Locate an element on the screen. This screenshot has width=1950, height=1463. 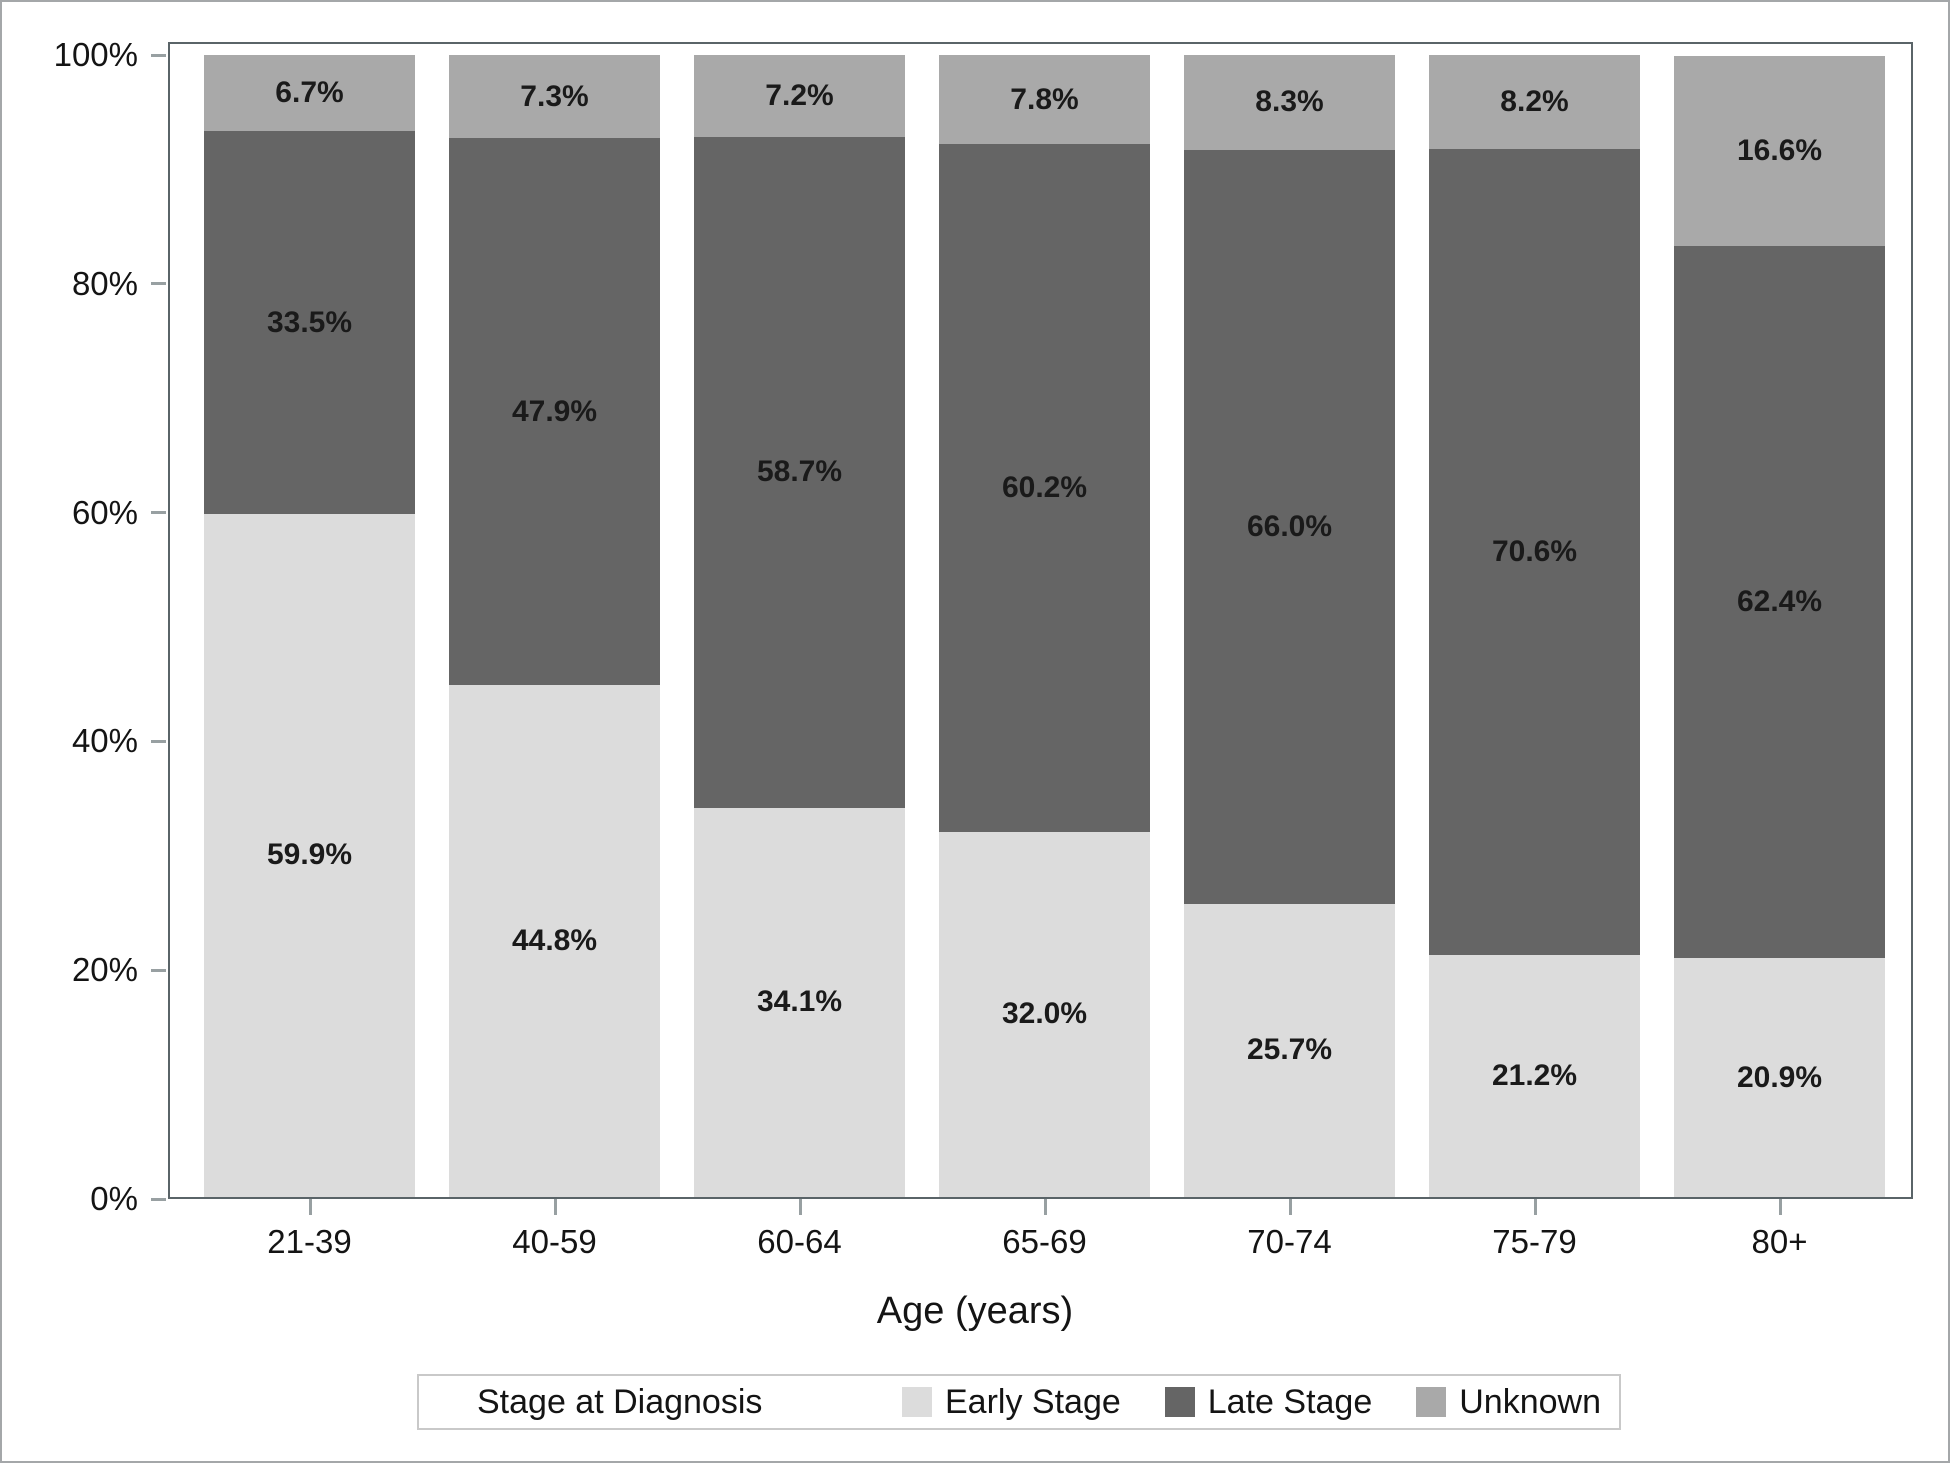
bar-segment-late-stage: 47.9% is located at coordinates (554, 412).